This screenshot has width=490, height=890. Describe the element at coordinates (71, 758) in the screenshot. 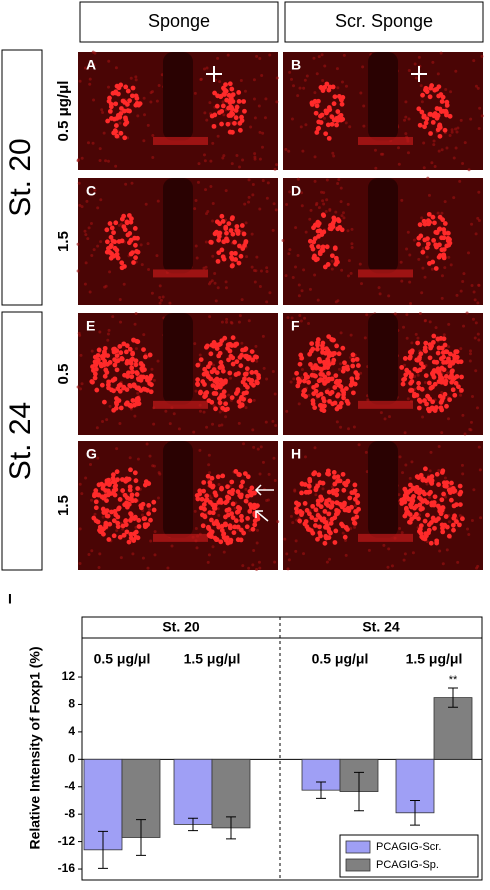

I see `y-tick-label: 0` at that location.